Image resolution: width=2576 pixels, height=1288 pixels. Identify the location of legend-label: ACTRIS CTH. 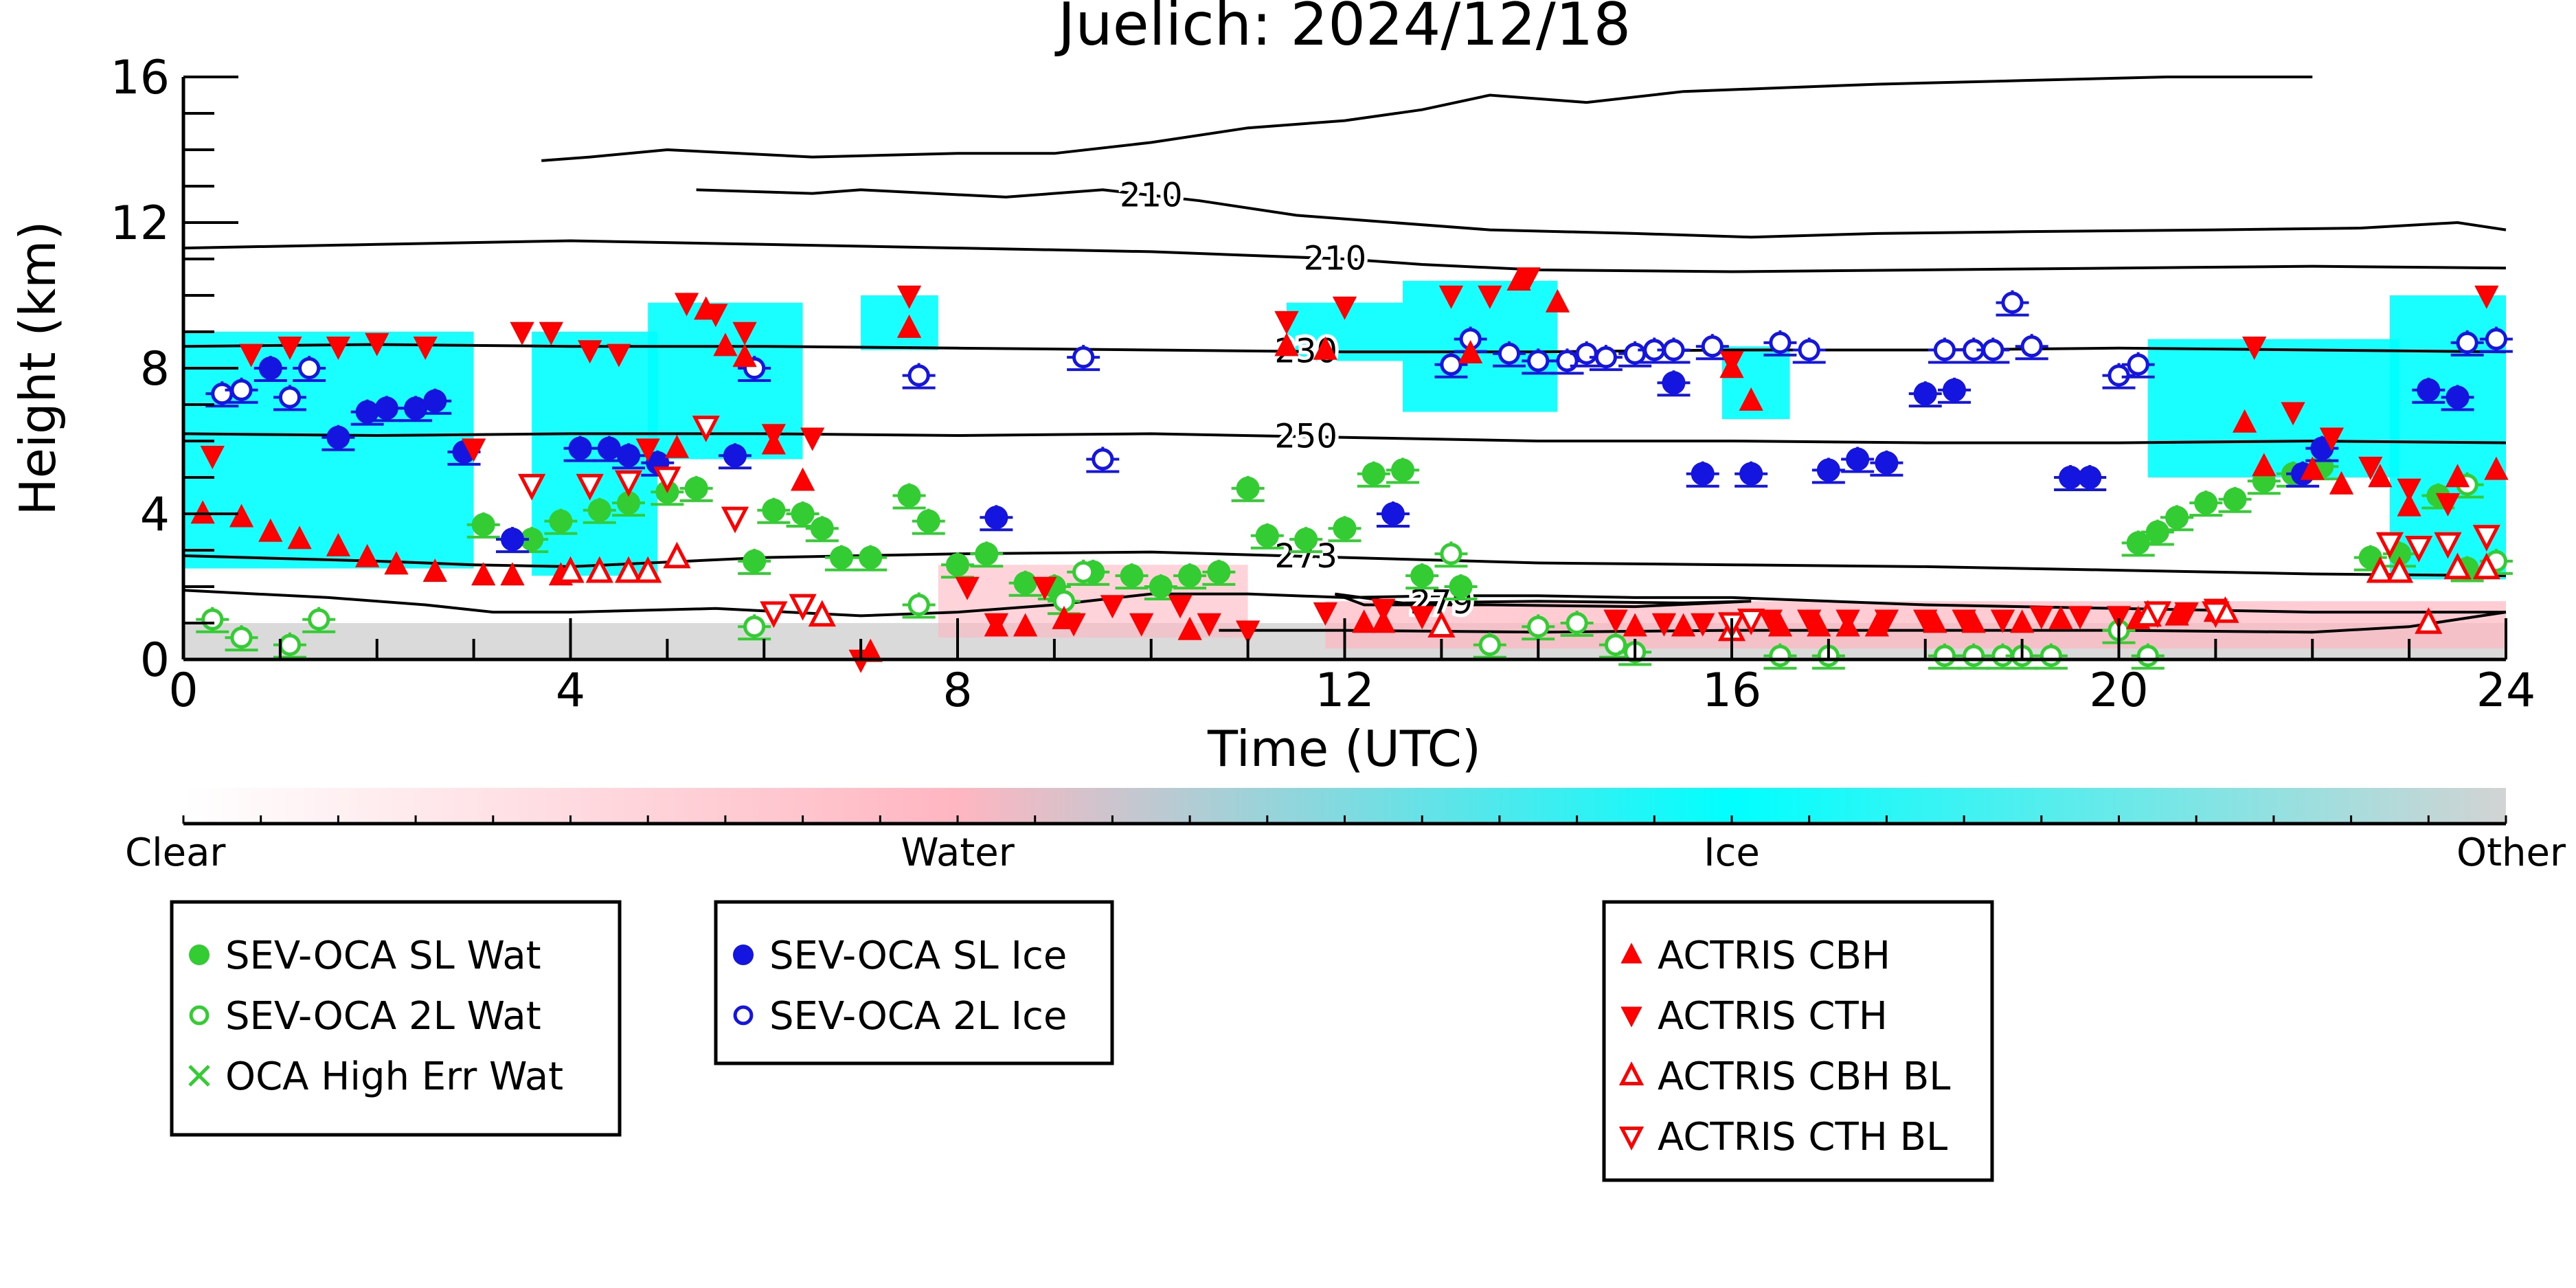
(1773, 1016).